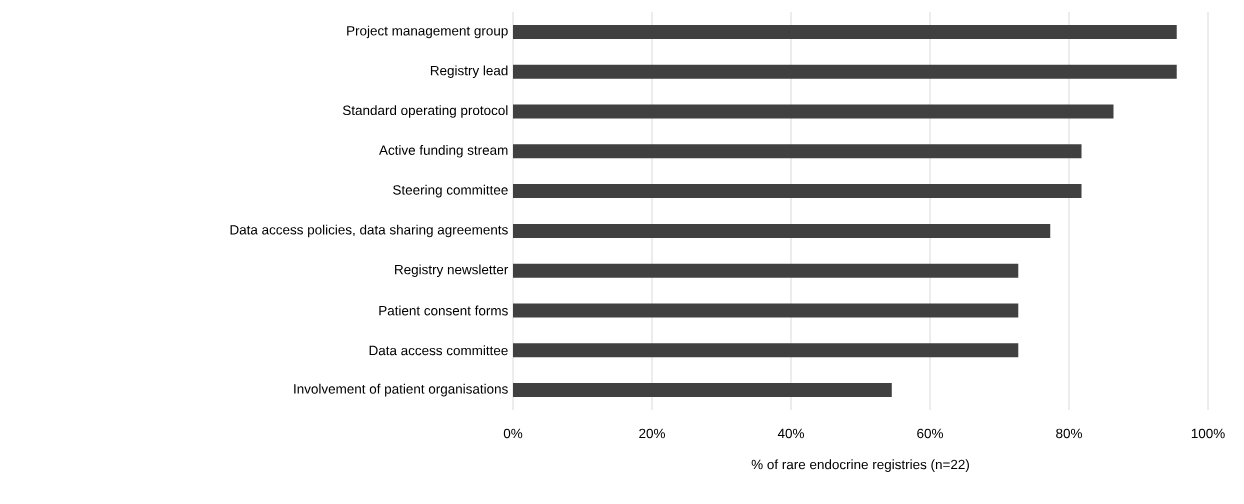 The image size is (1244, 504). I want to click on y-tick-label: Data access committee, so click(438, 350).